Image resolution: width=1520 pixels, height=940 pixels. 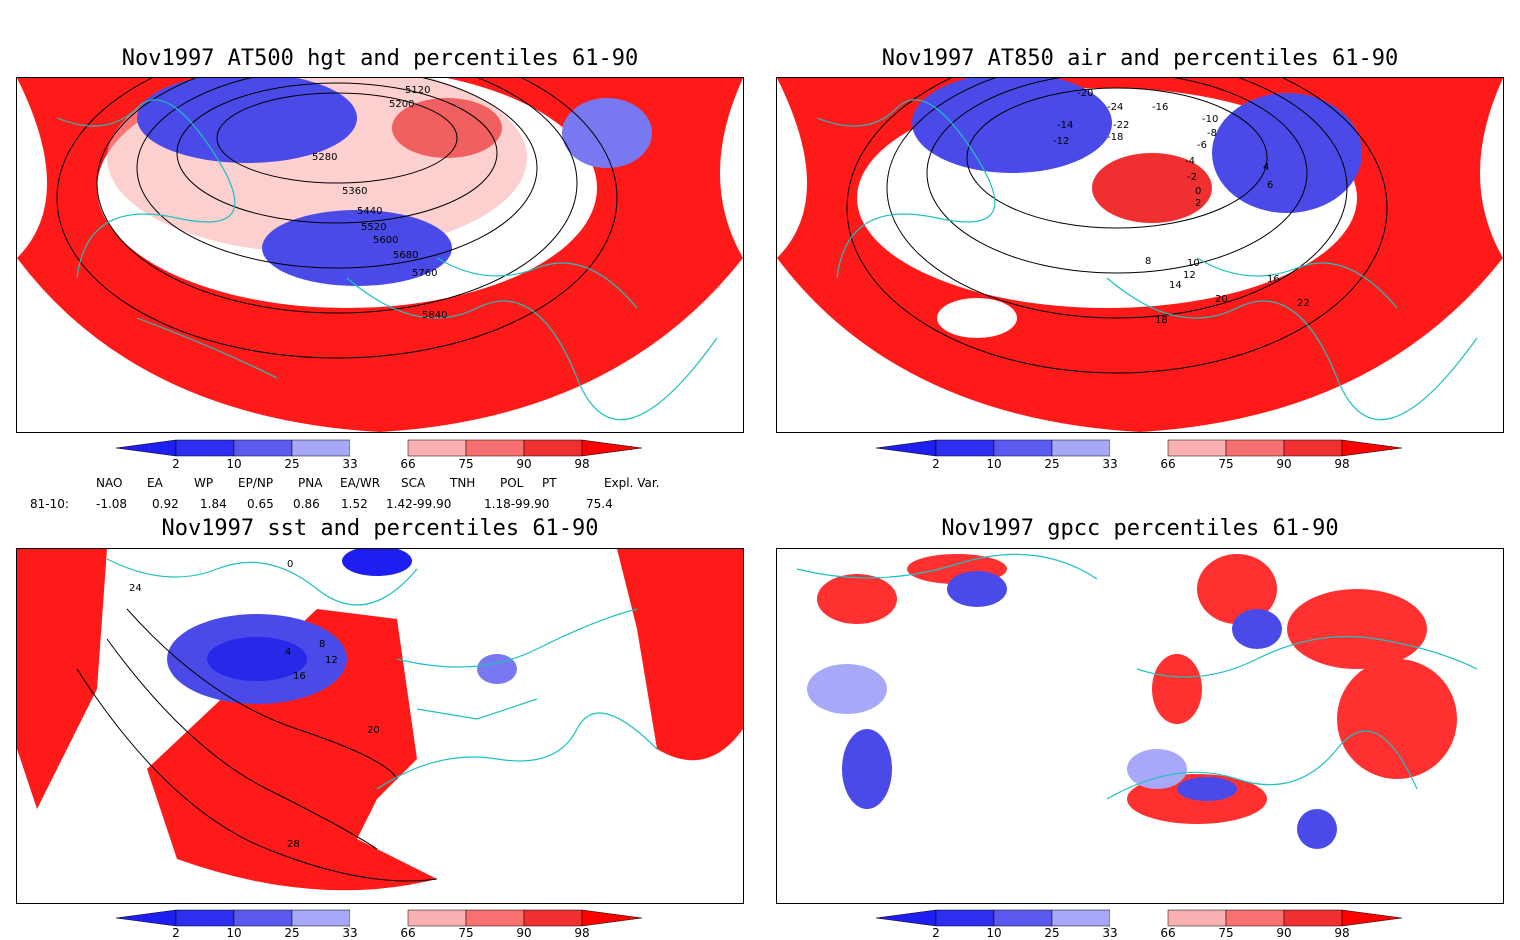 I want to click on panel-title-sst: Nov1997 sst and percentiles 61-90, so click(x=380, y=528).